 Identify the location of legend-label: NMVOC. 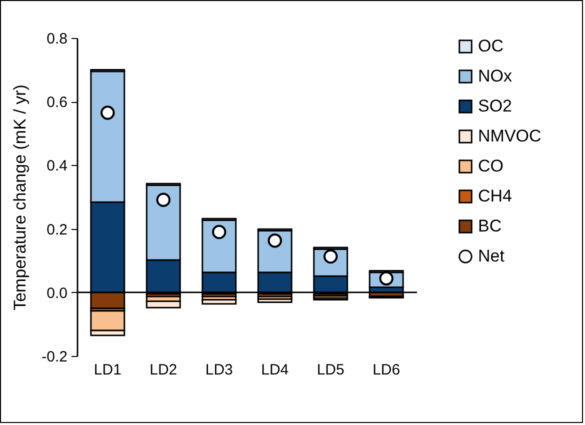
(510, 136).